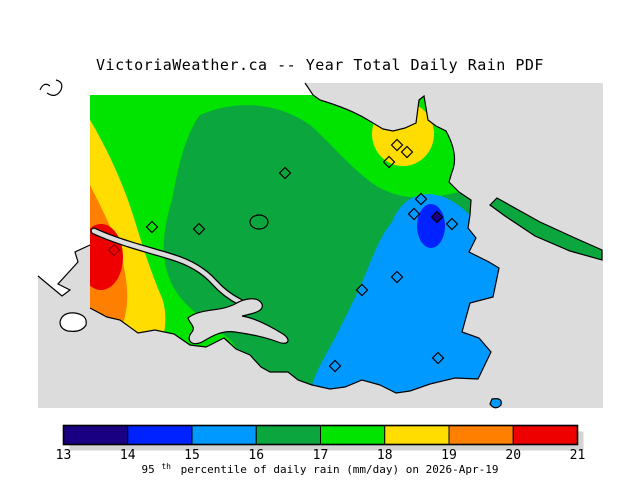  What do you see at coordinates (256, 455) in the screenshot?
I see `tick-label: 16` at bounding box center [256, 455].